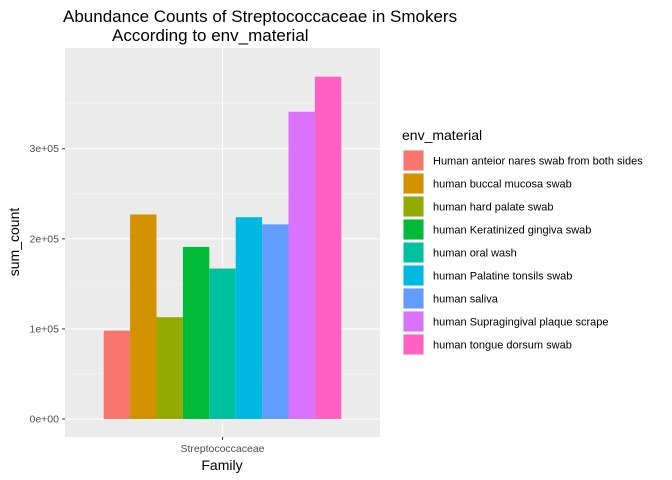  Describe the element at coordinates (502, 185) in the screenshot. I see `legend-label-1: human buccal mucosa swab` at that location.